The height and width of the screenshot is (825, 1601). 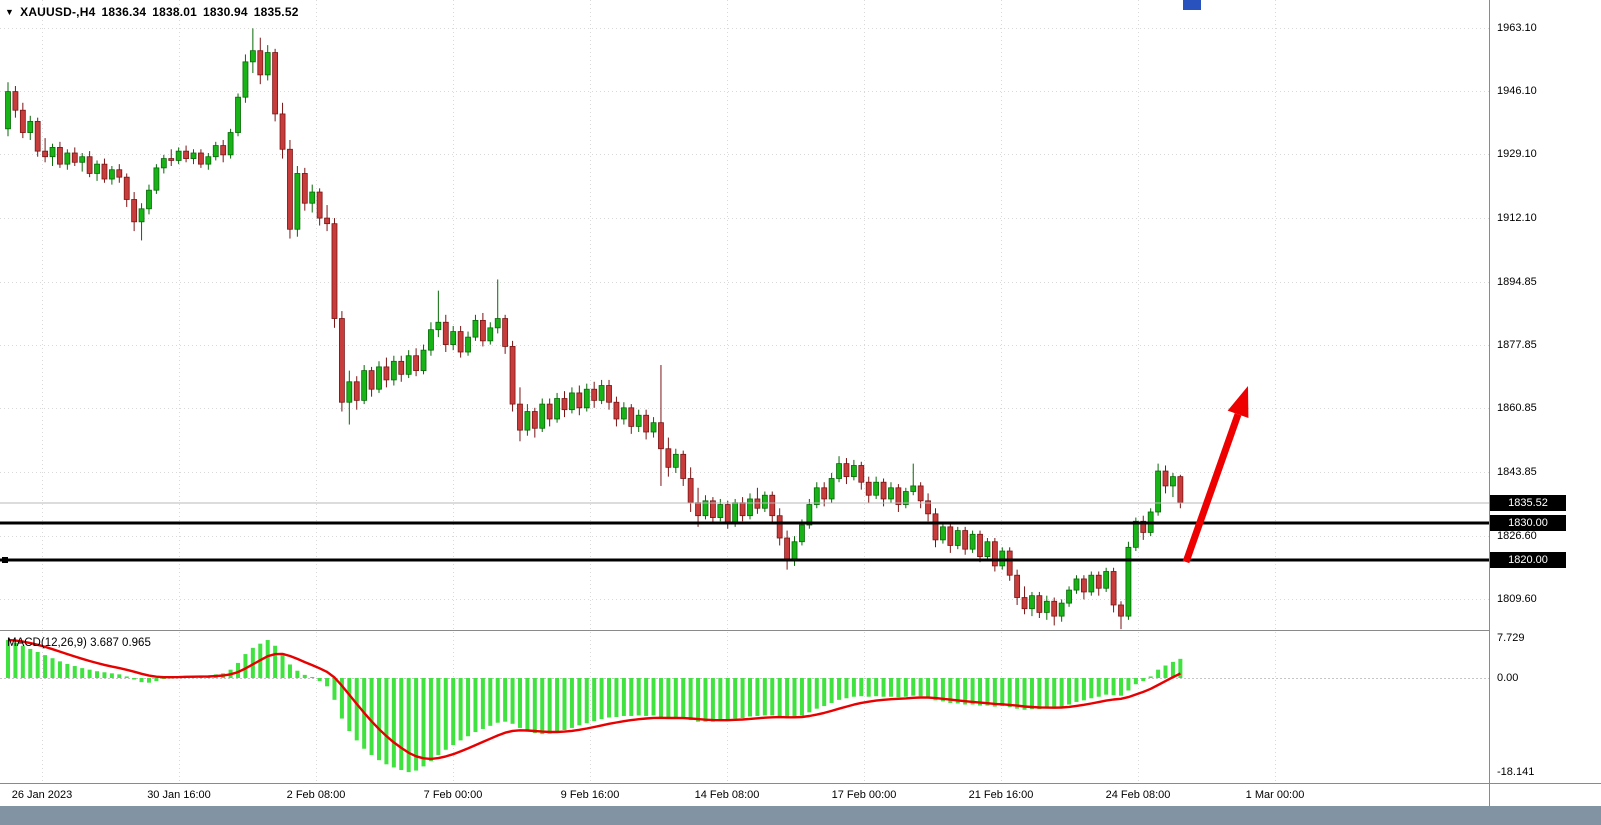 What do you see at coordinates (10, 12) in the screenshot?
I see `dropdown-triangle-icon: ▼` at bounding box center [10, 12].